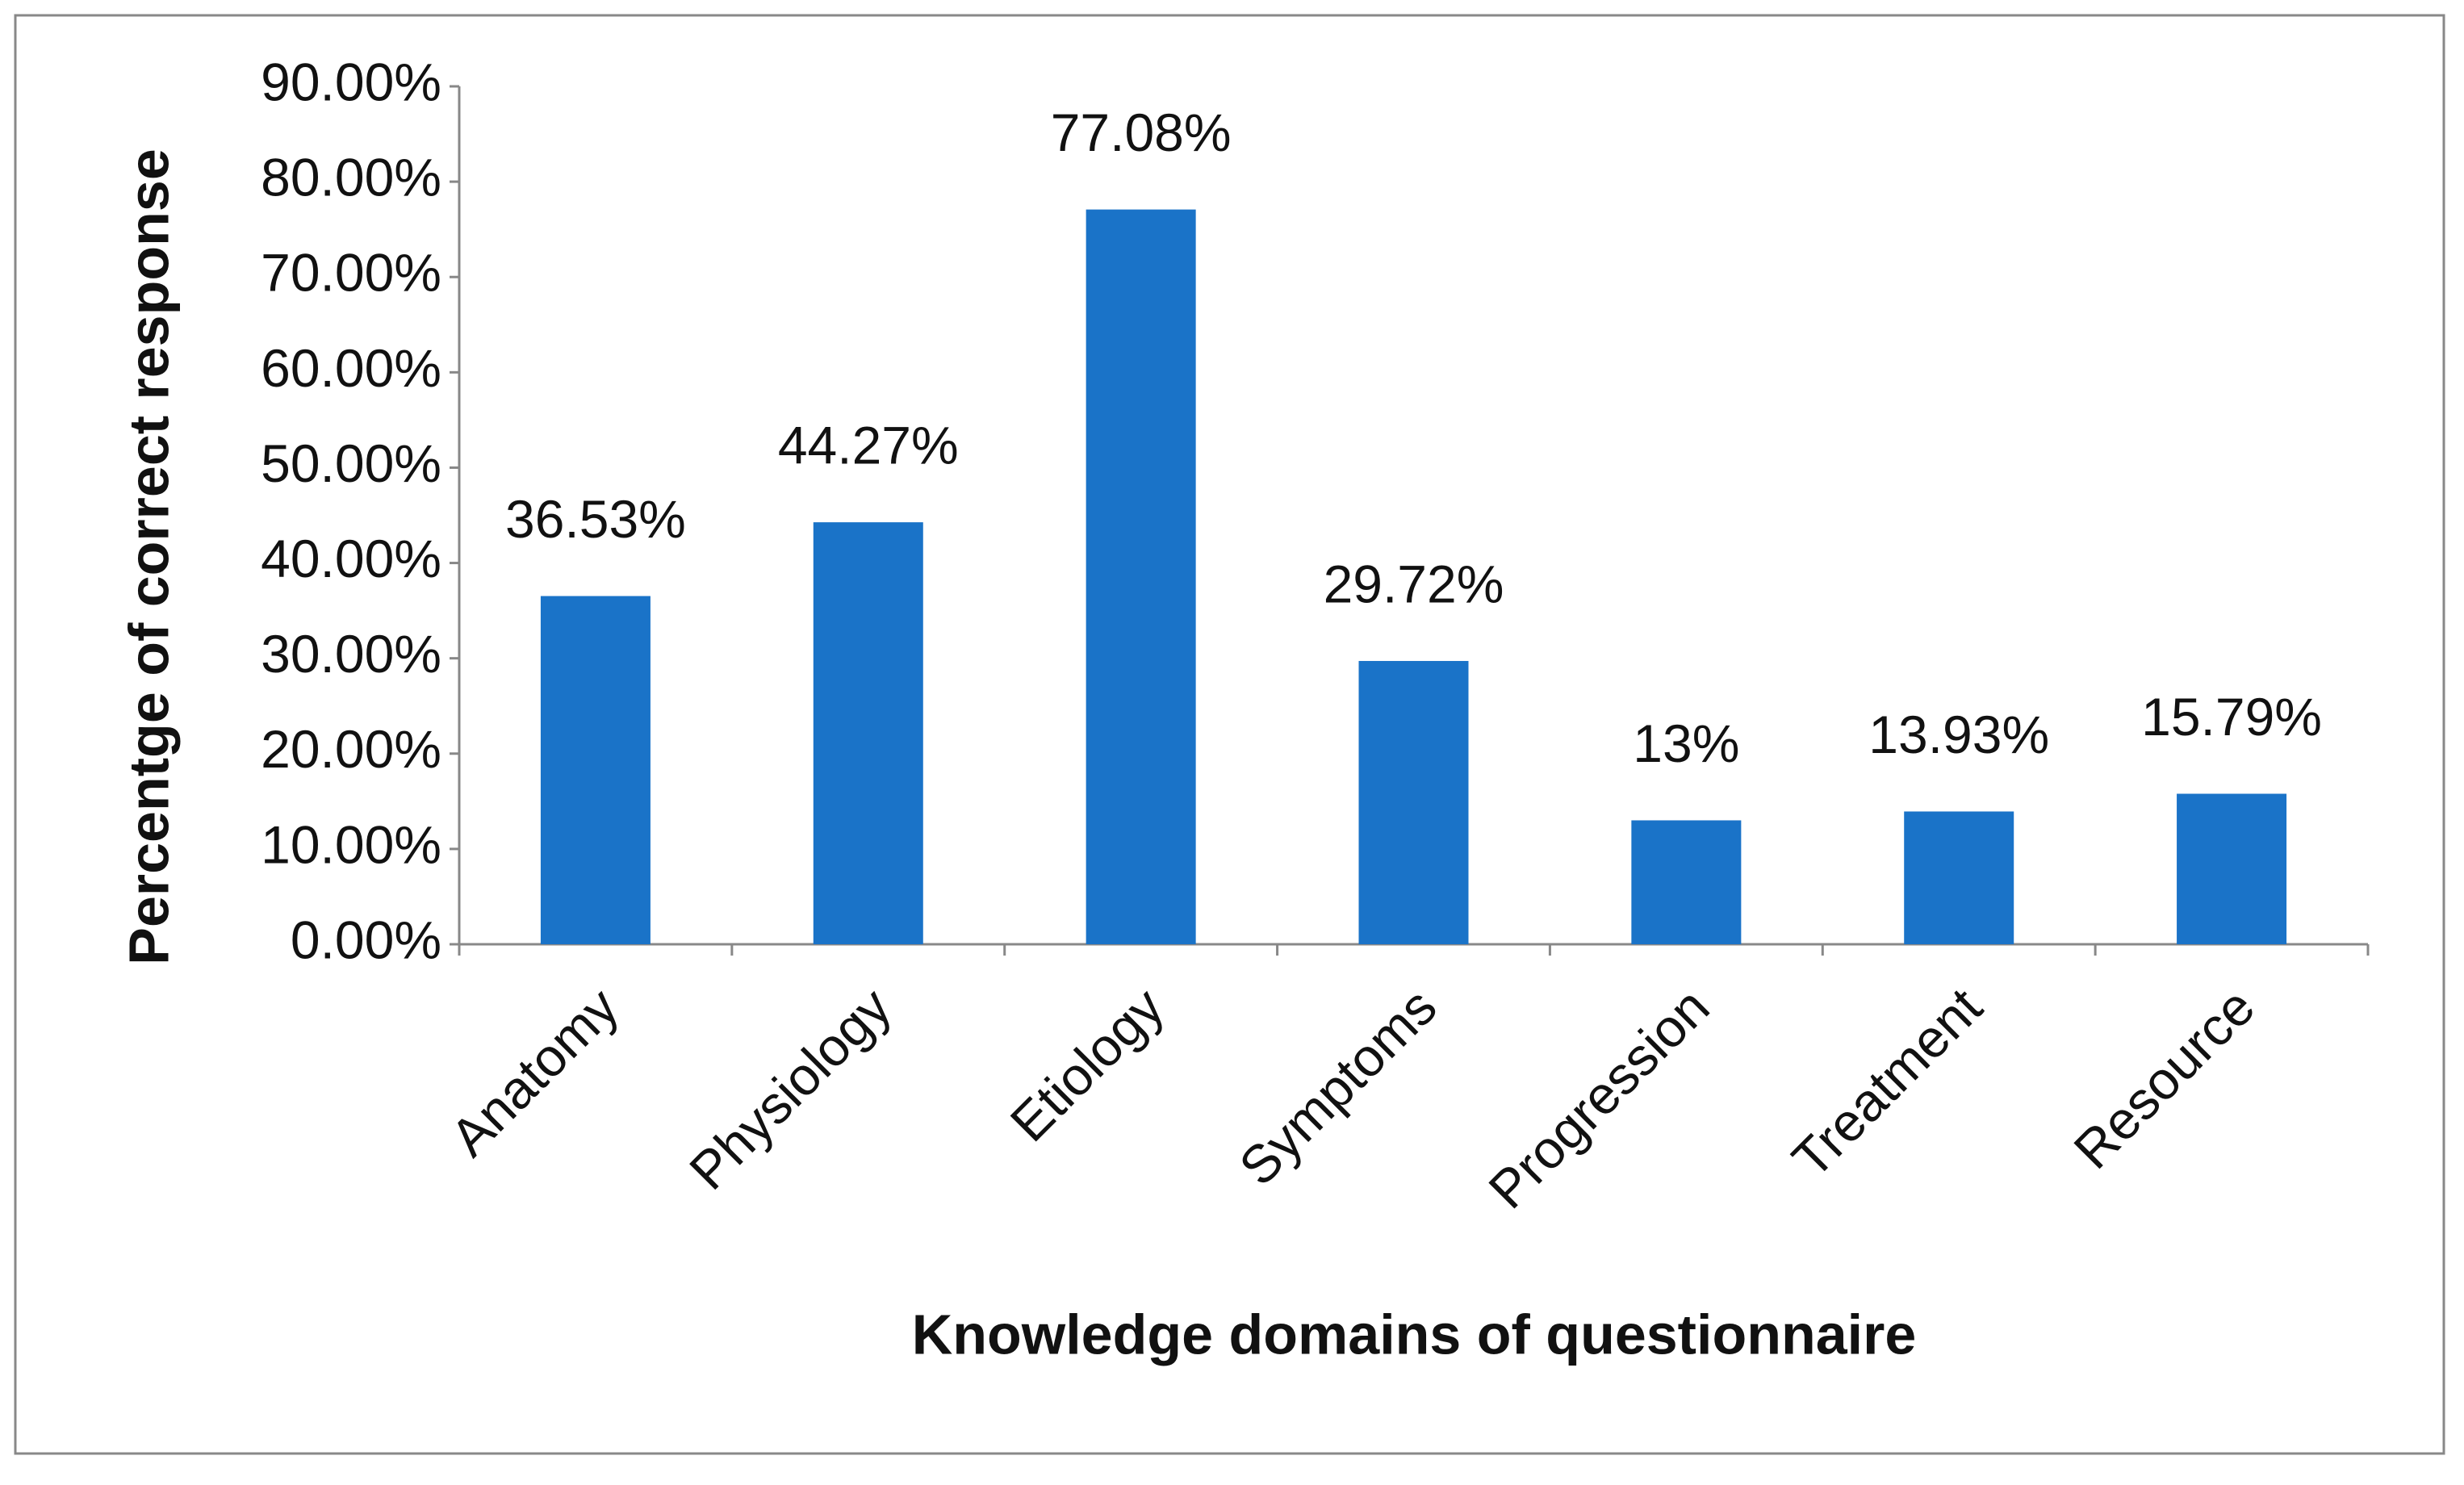 Image resolution: width=2464 pixels, height=1485 pixels. What do you see at coordinates (1141, 132) in the screenshot?
I see `data-label: 77.08%` at bounding box center [1141, 132].